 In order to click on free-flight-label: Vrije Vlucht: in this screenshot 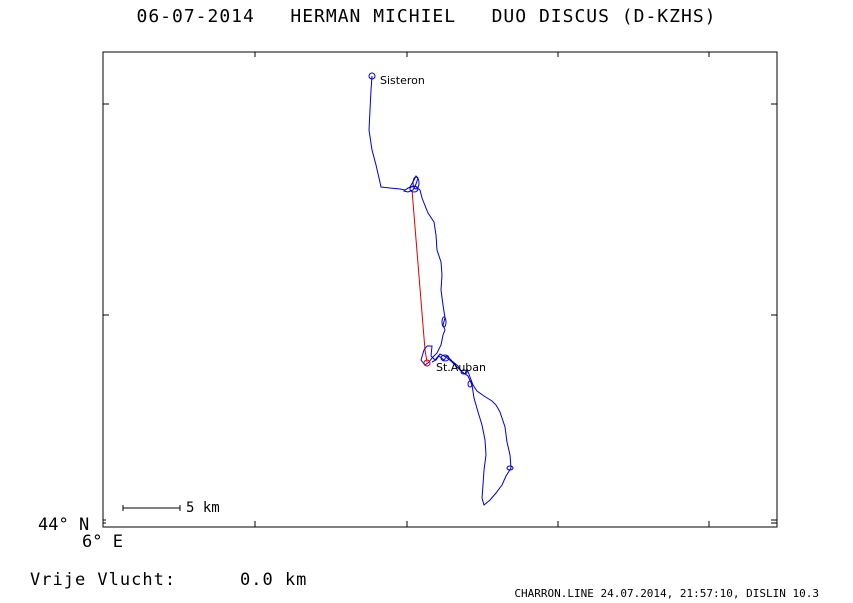, I will do `click(103, 580)`.